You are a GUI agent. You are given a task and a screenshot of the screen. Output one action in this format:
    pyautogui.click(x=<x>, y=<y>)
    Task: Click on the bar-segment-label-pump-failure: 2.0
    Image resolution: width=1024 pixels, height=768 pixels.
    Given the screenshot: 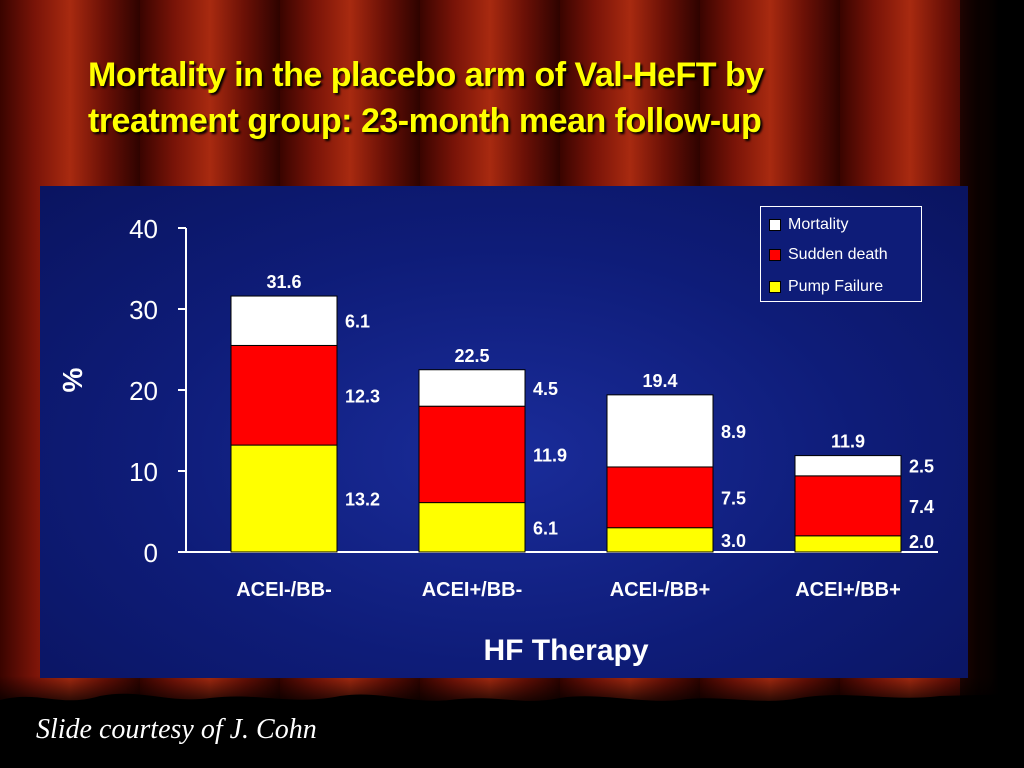 What is the action you would take?
    pyautogui.click(x=921, y=542)
    